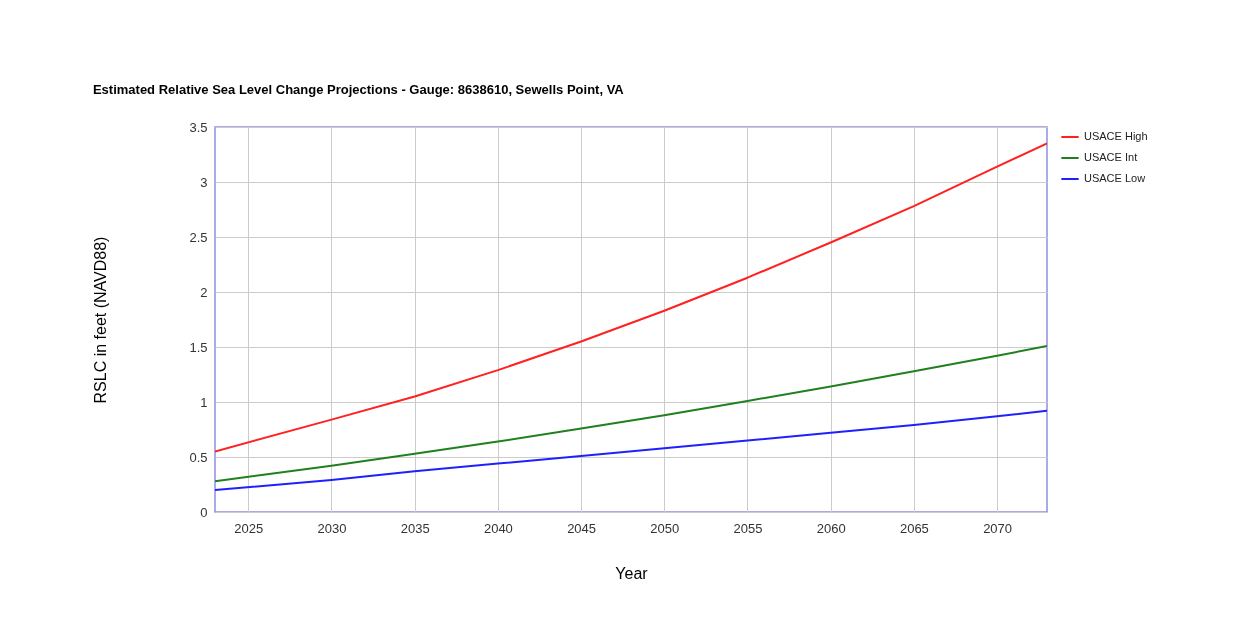 The height and width of the screenshot is (629, 1255). Describe the element at coordinates (498, 528) in the screenshot. I see `x-tick-label: 2040` at that location.